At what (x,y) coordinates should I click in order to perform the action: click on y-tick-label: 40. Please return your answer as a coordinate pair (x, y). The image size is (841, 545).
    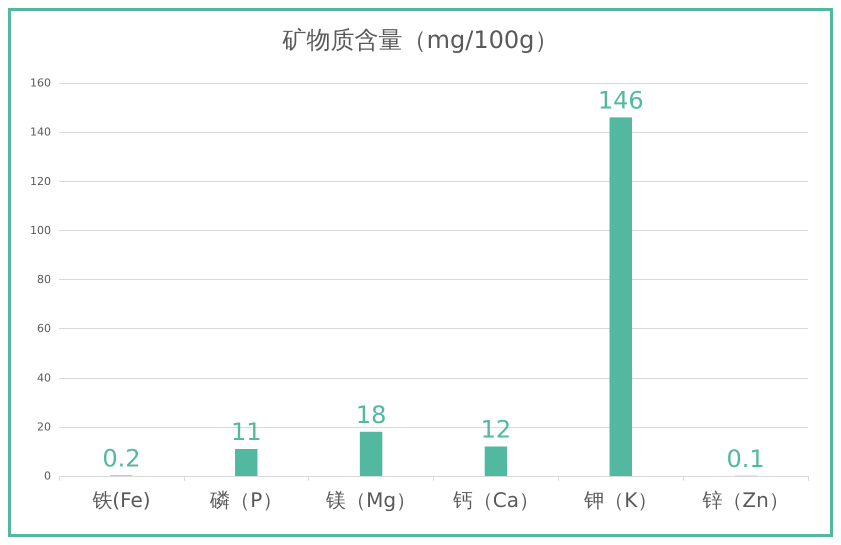
    Looking at the image, I should click on (44, 377).